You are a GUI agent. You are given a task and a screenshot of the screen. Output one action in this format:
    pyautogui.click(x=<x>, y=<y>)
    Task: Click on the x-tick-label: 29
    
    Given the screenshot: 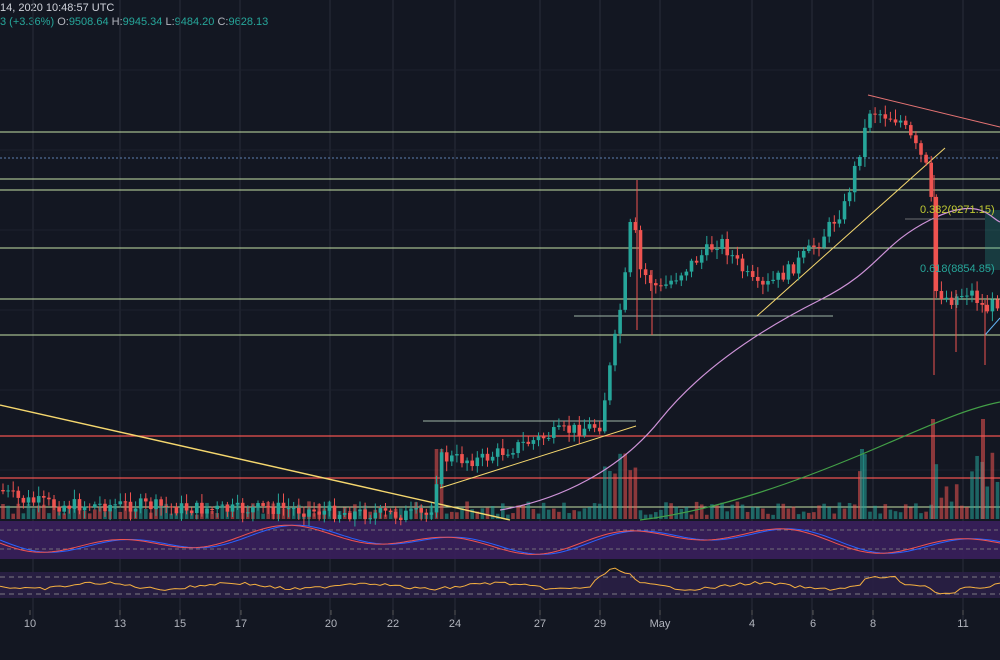 What is the action you would take?
    pyautogui.click(x=600, y=624)
    